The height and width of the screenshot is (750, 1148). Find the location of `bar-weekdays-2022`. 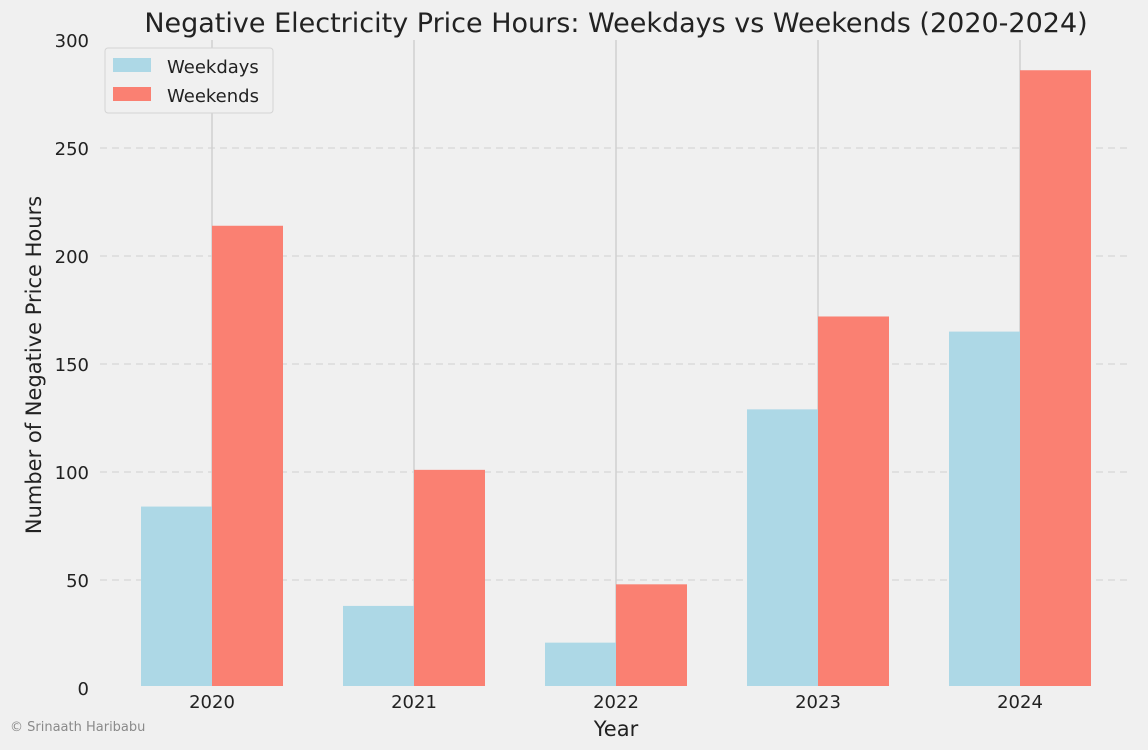

bar-weekdays-2022 is located at coordinates (580, 664).